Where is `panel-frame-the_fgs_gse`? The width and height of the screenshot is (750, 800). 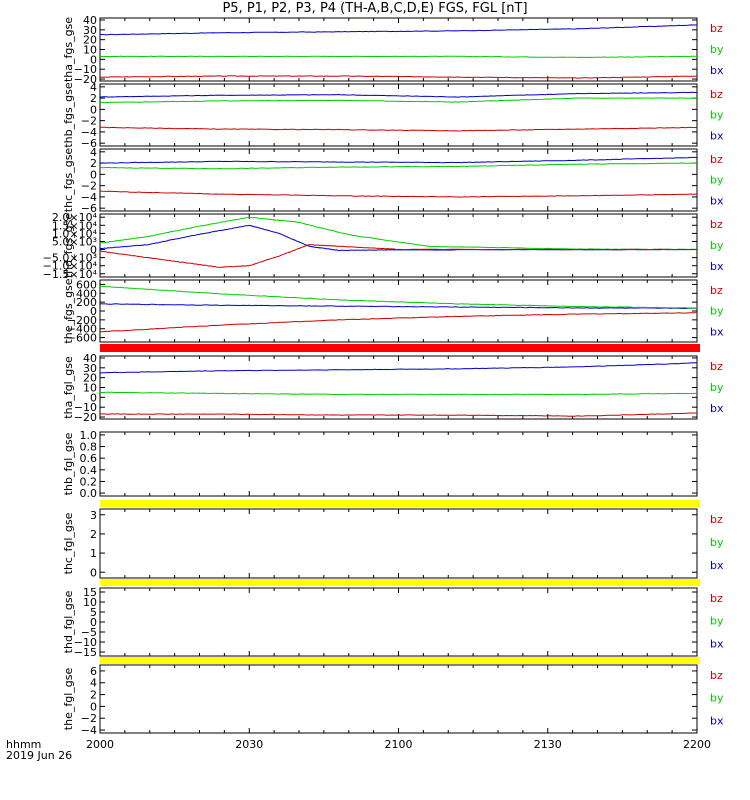 panel-frame-the_fgs_gse is located at coordinates (398, 311).